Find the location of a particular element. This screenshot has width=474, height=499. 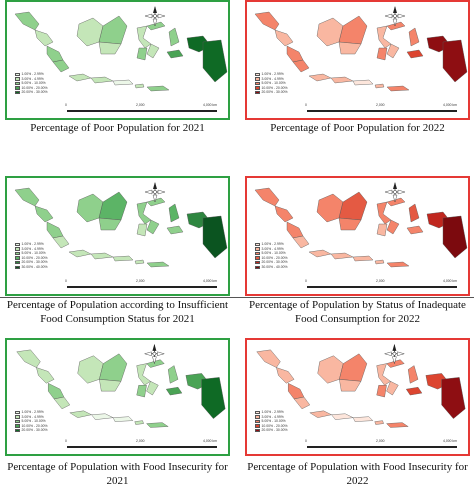

map-caption: Percentage of Poor Population for 2021 is located at coordinates (117, 128).